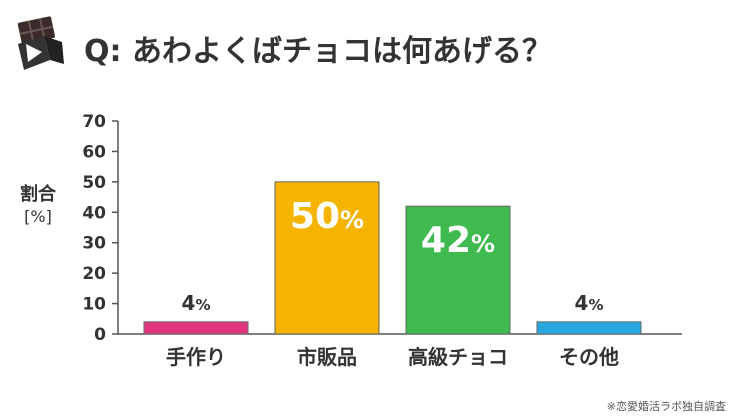  What do you see at coordinates (666, 406) in the screenshot?
I see `footnote: ※恋愛婚活ラボ独自調査` at bounding box center [666, 406].